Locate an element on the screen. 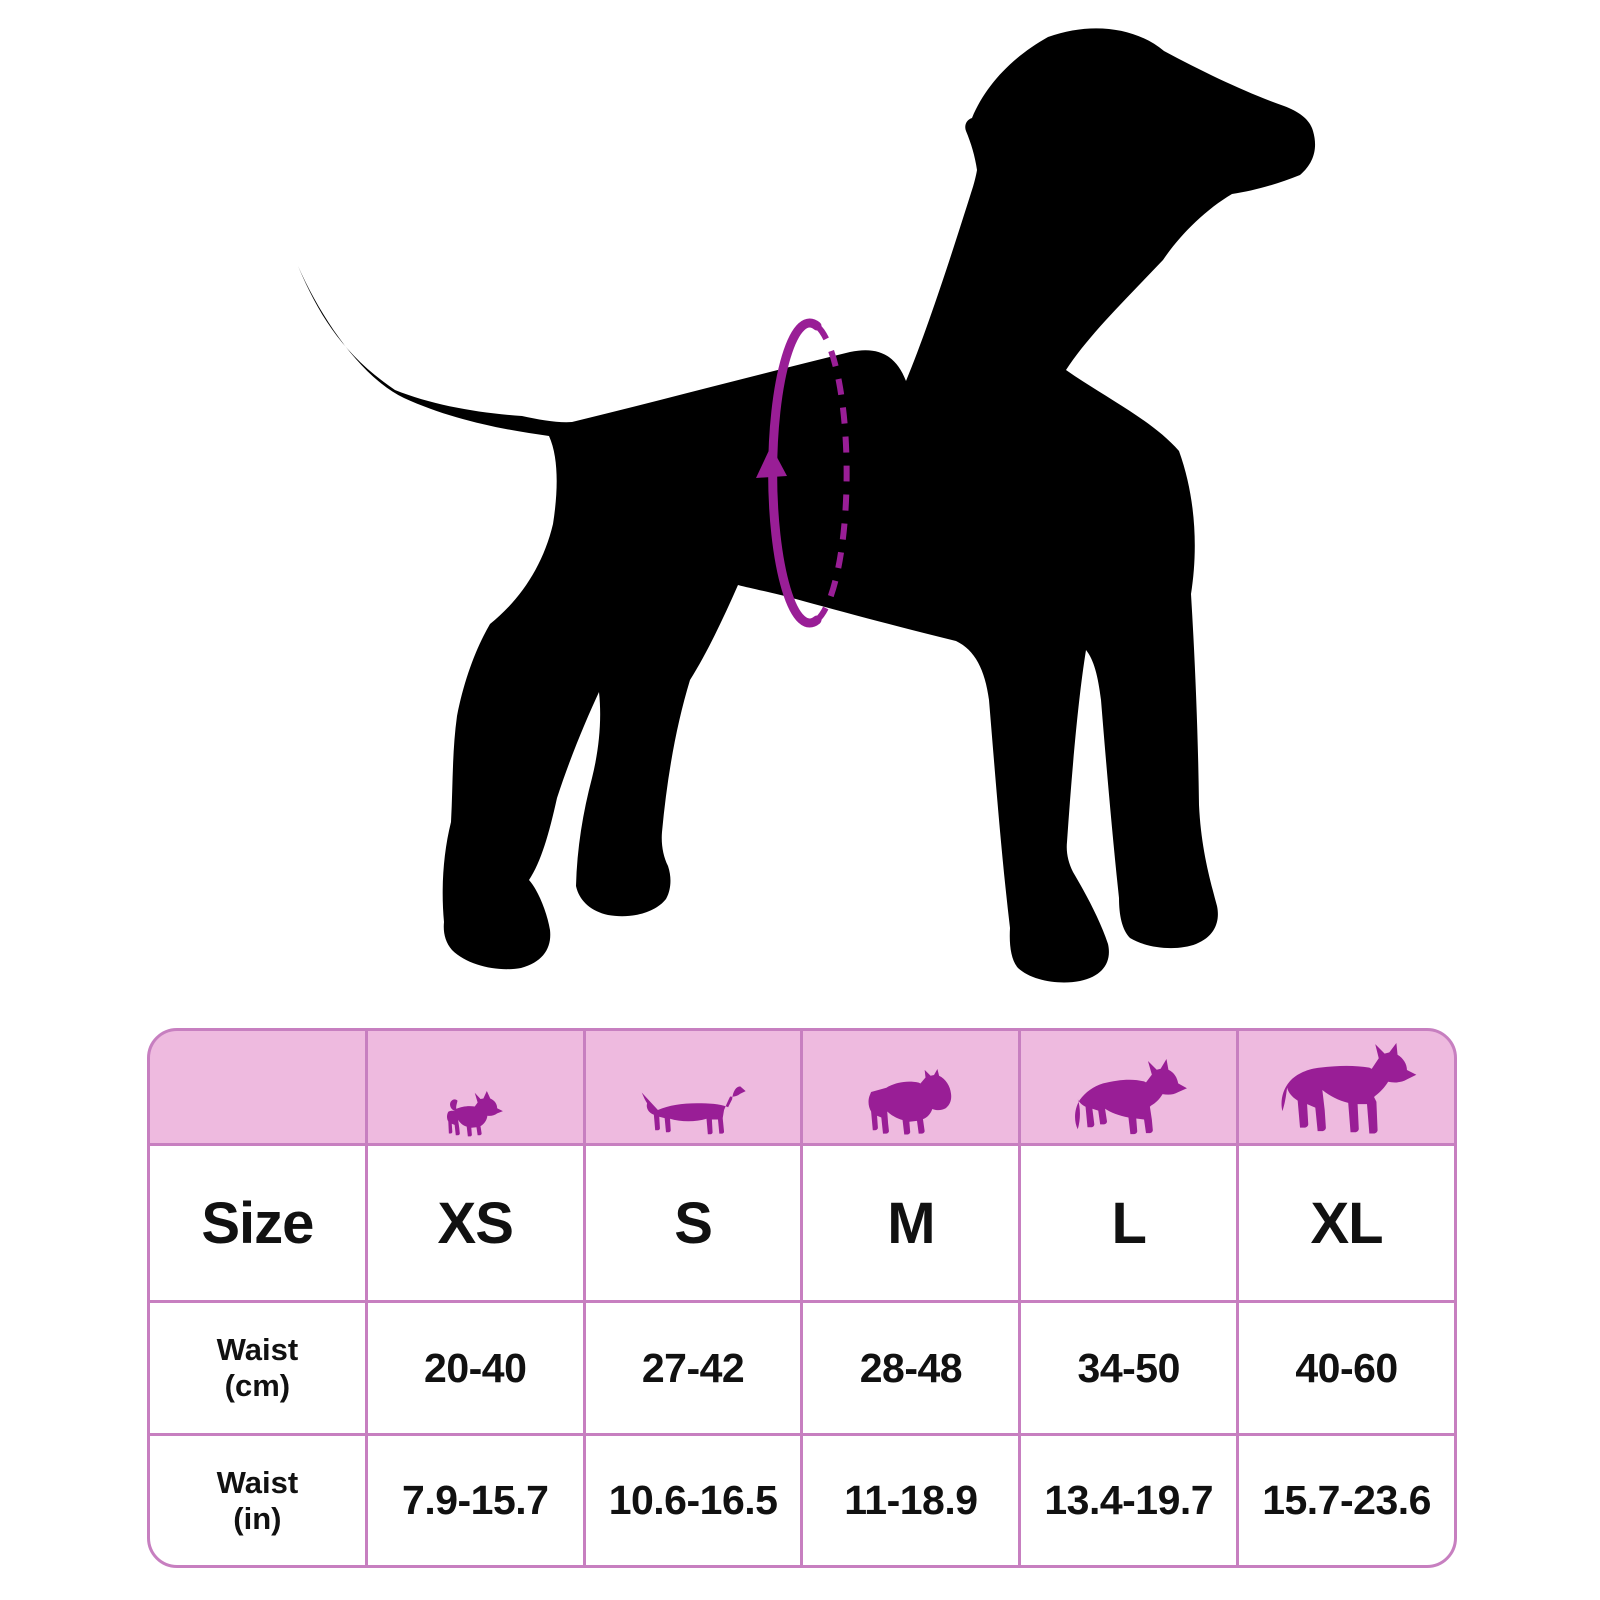 The width and height of the screenshot is (1600, 1600). waist-in-xl: 15.7-23.6 is located at coordinates (1346, 1500).